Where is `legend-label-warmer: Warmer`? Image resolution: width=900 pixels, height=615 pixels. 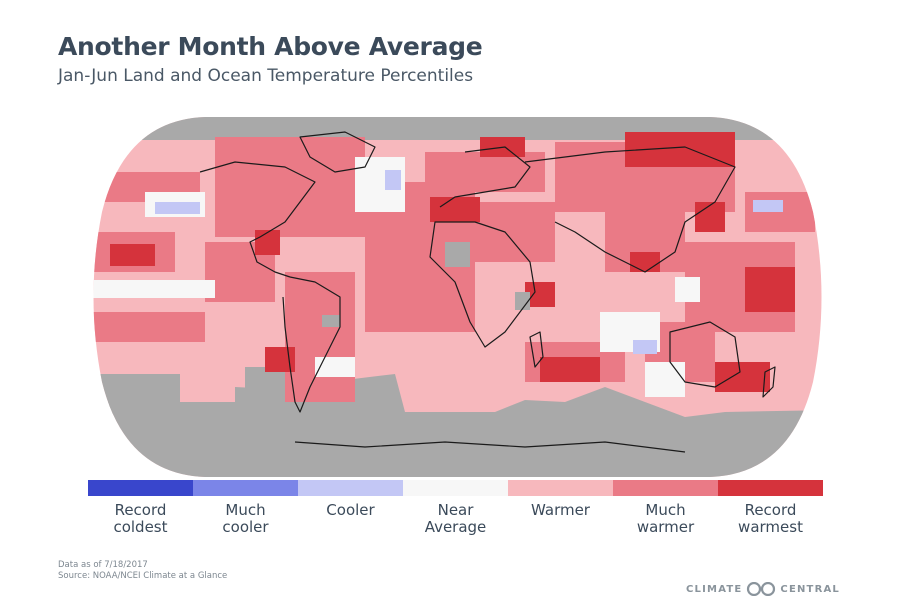 legend-label-warmer: Warmer is located at coordinates (560, 510).